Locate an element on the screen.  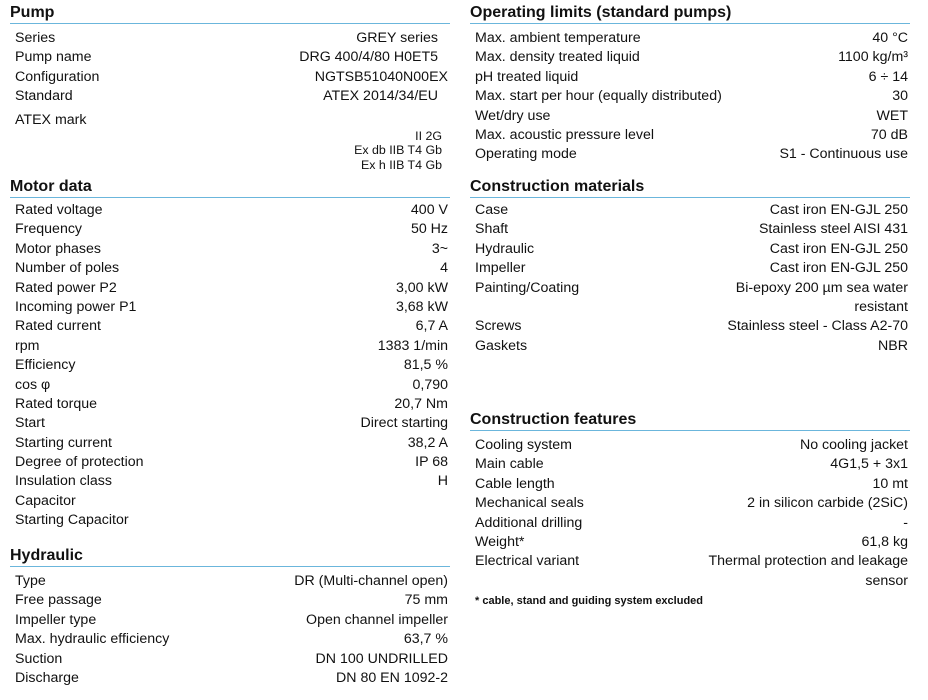
motor-row: Rated power P2 3,00 kW is located at coordinates (230, 288).